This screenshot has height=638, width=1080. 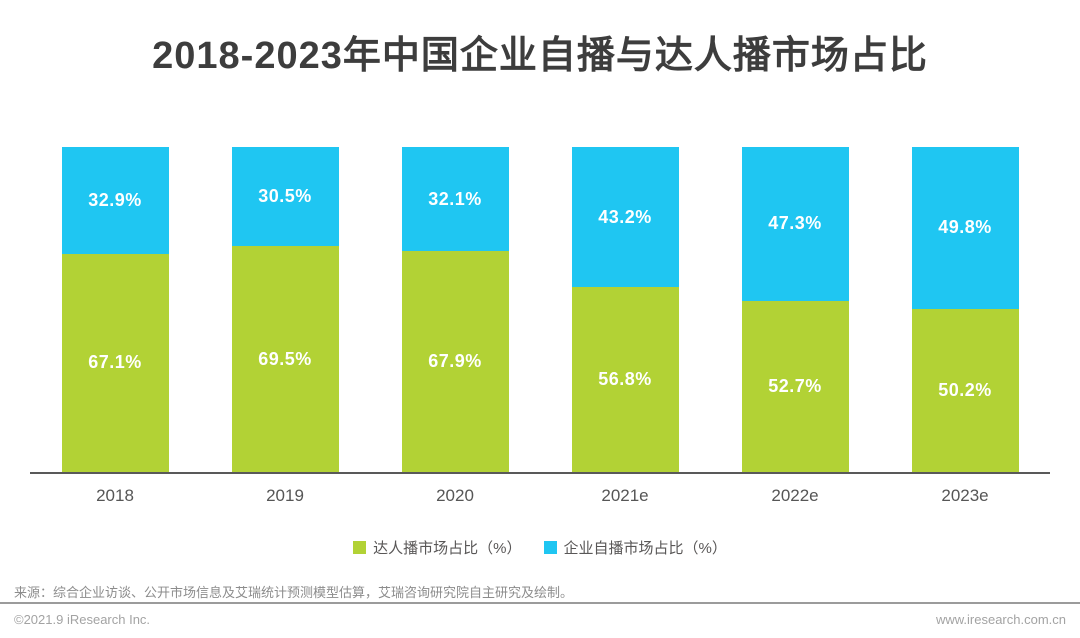 I want to click on bar-group-2021e: 43.2% 56.8%, so click(x=625, y=309).